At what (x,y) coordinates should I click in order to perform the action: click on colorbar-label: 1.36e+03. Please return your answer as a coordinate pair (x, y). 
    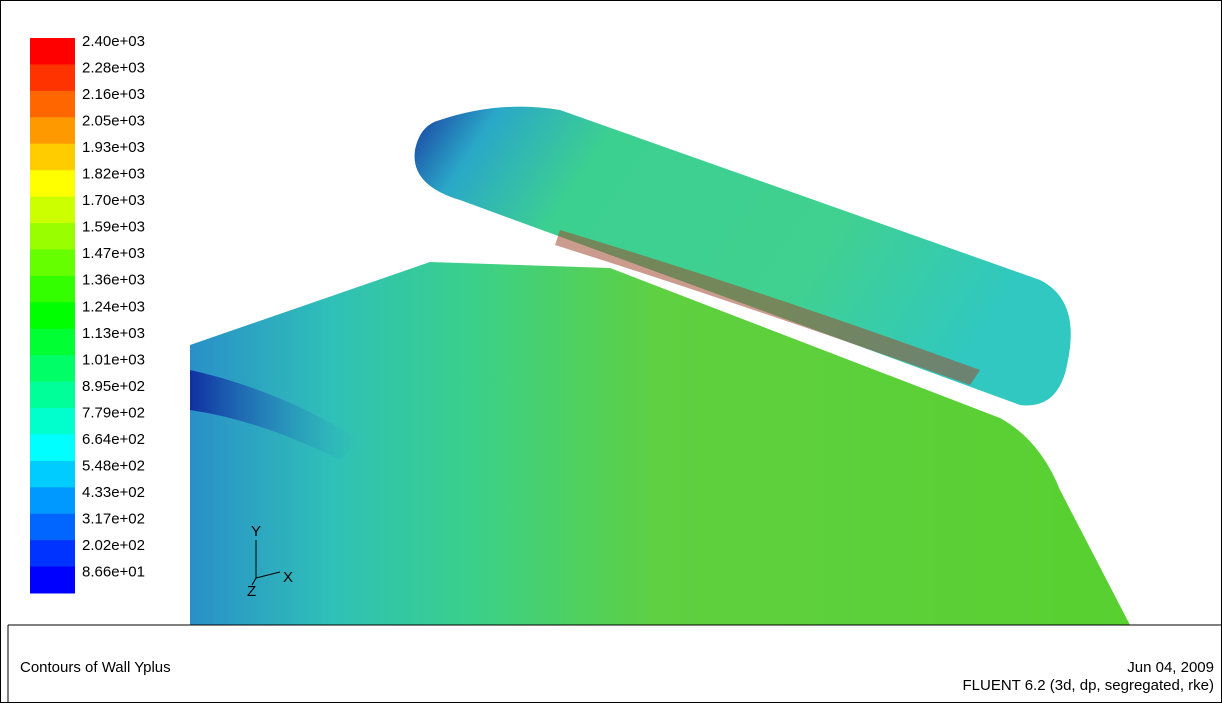
    Looking at the image, I should click on (113, 280).